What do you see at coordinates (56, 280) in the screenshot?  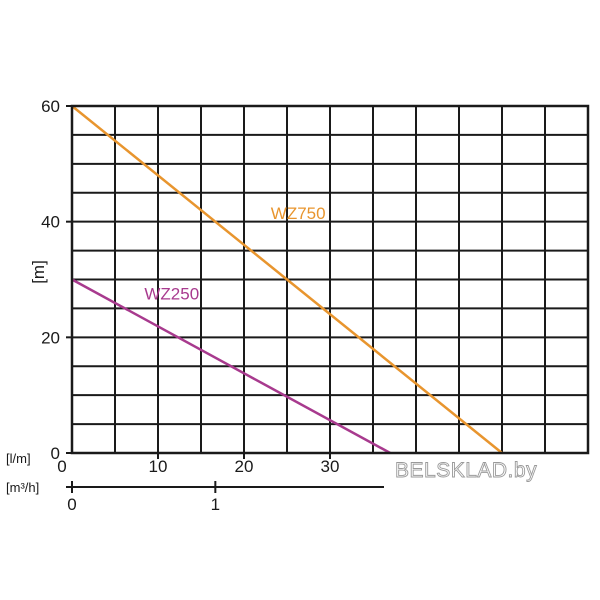 I see `y-axis-ticks: 0 20 40 60` at bounding box center [56, 280].